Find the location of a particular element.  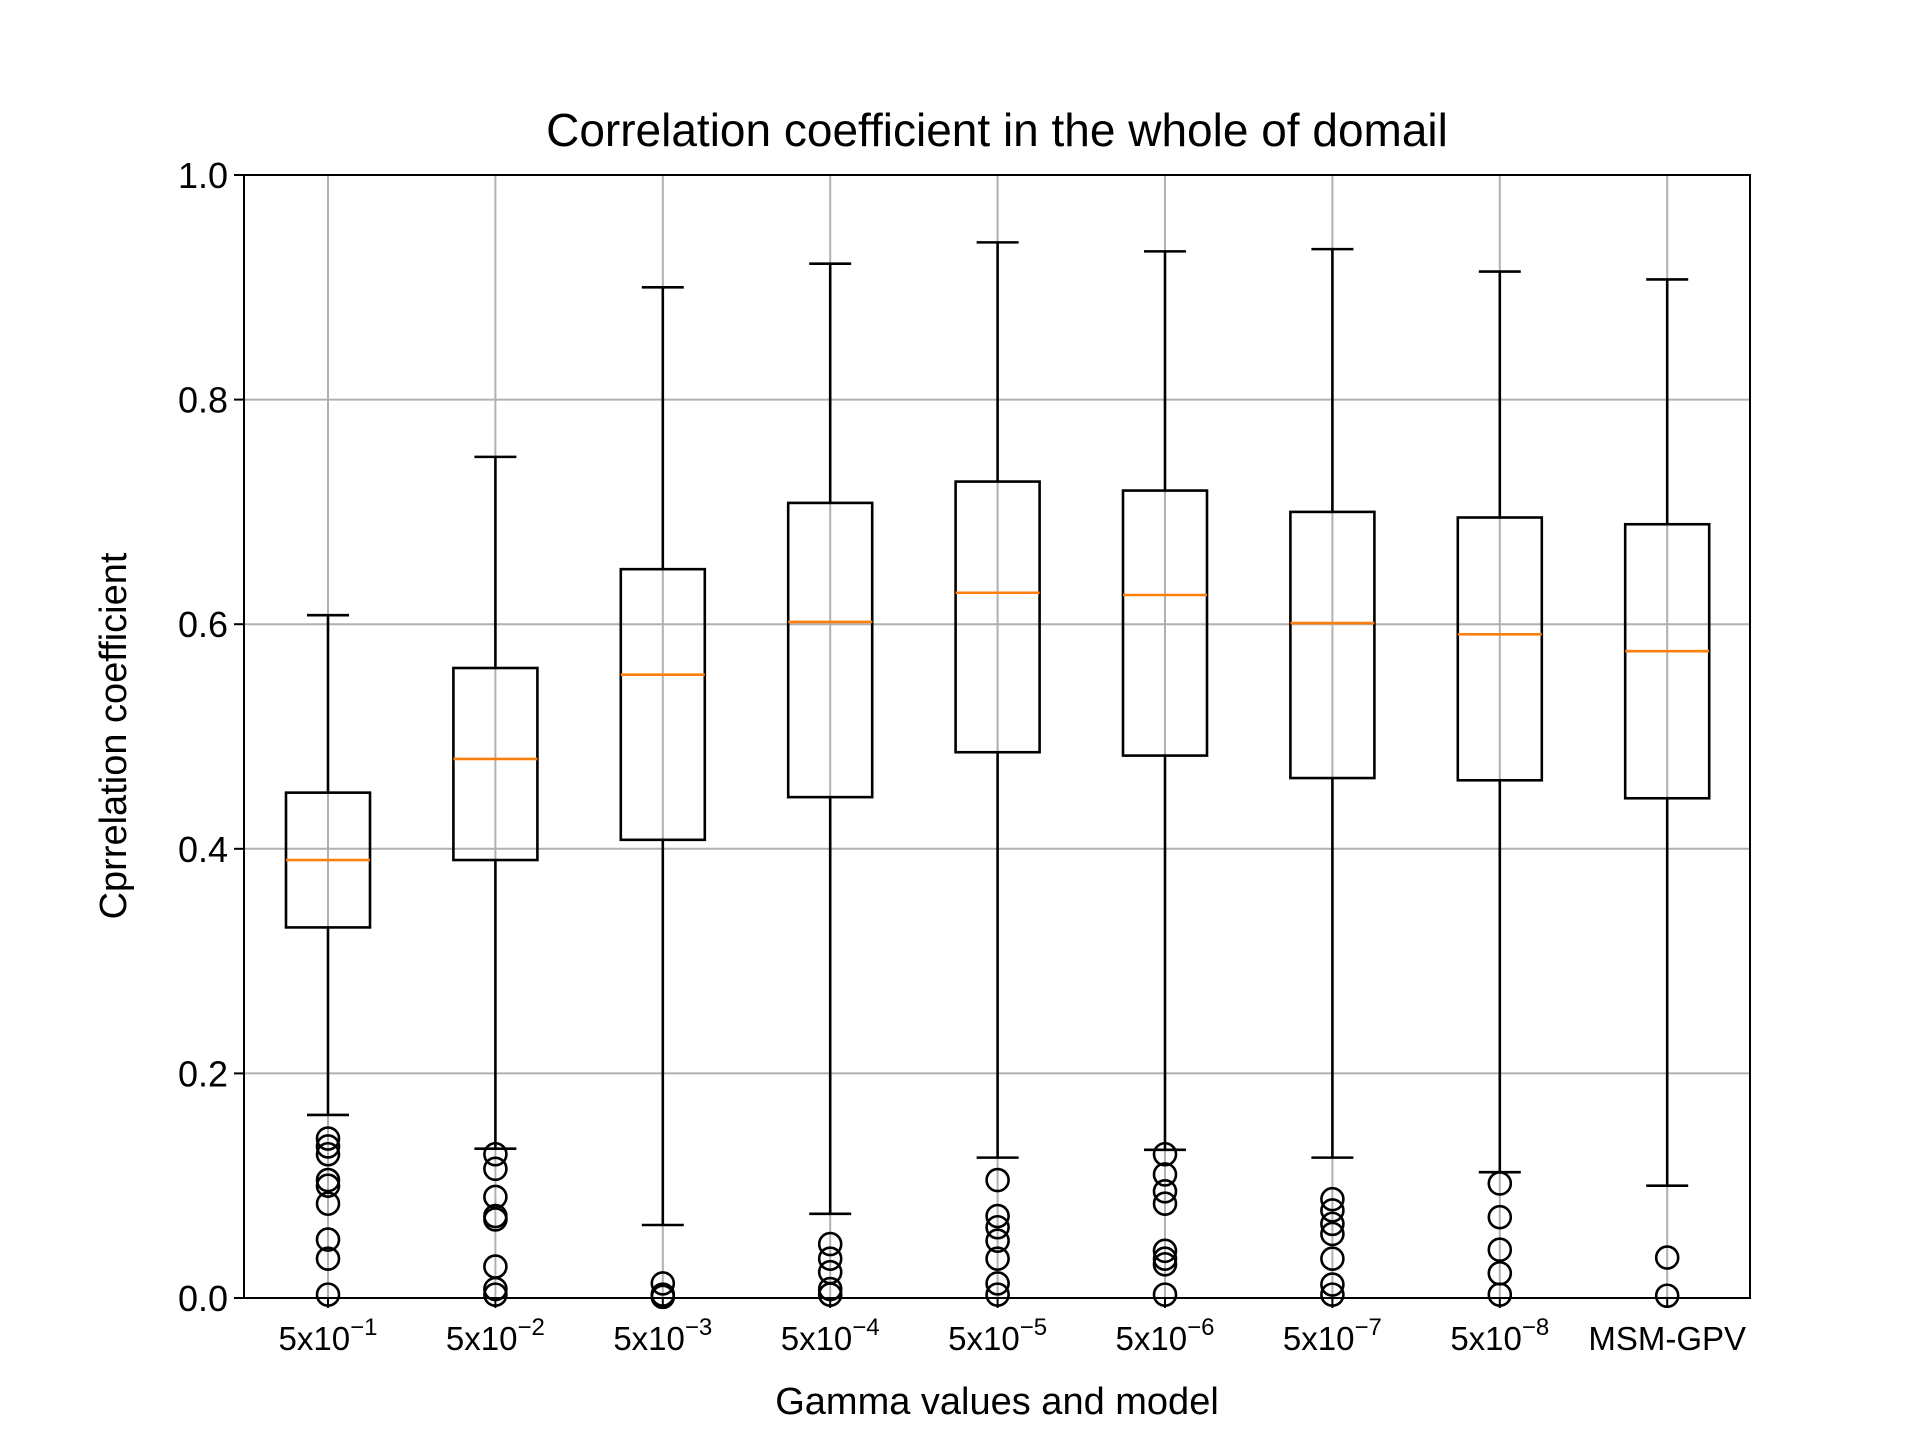

y-tick-label: 0.6 is located at coordinates (203, 624).